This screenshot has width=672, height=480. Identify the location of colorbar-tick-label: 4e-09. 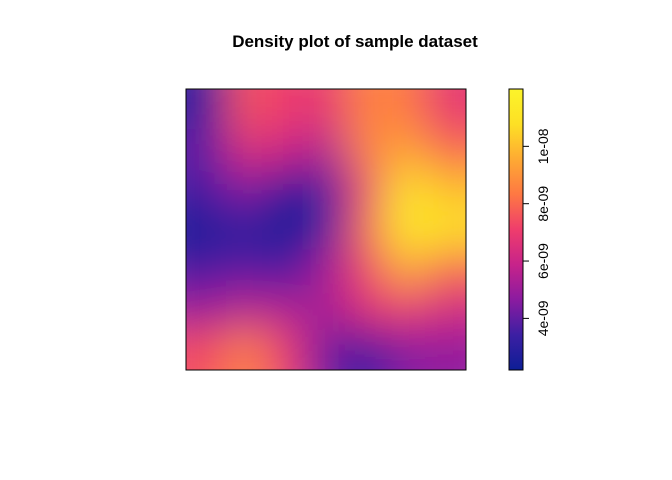
(543, 318).